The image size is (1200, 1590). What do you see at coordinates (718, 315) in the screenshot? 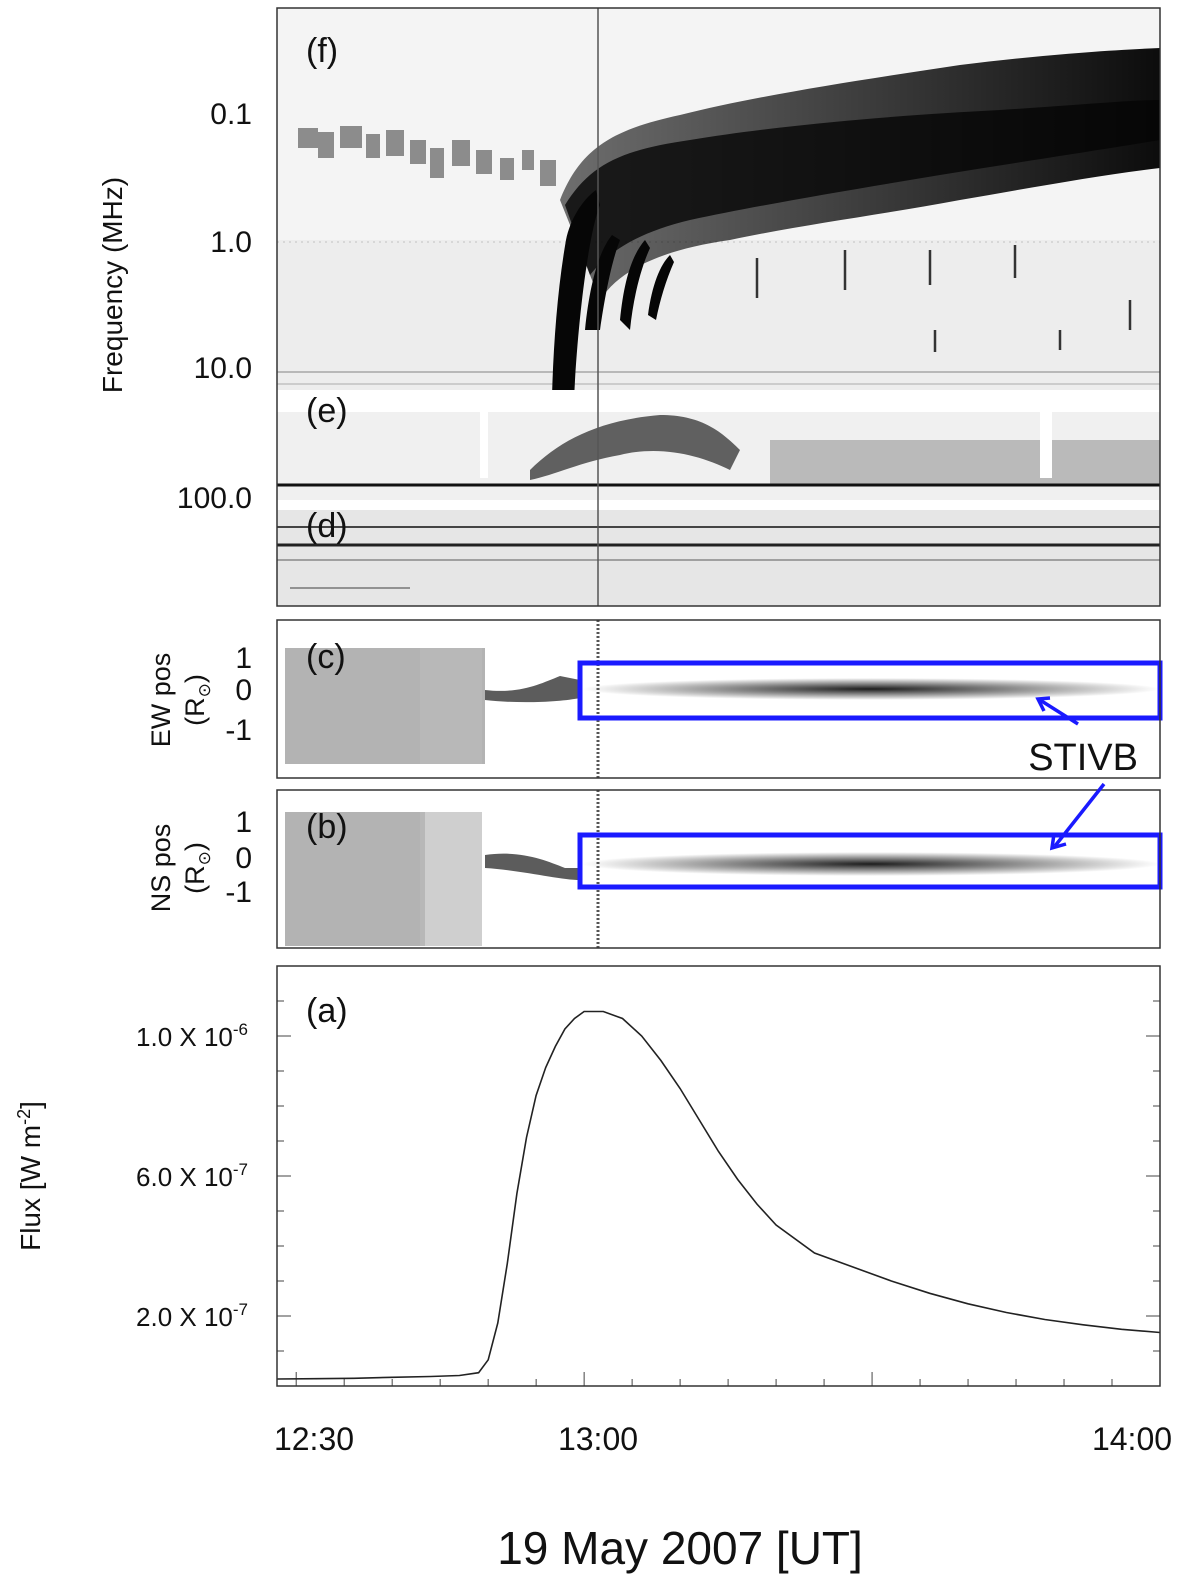
I see `spectrogram-f-texture` at bounding box center [718, 315].